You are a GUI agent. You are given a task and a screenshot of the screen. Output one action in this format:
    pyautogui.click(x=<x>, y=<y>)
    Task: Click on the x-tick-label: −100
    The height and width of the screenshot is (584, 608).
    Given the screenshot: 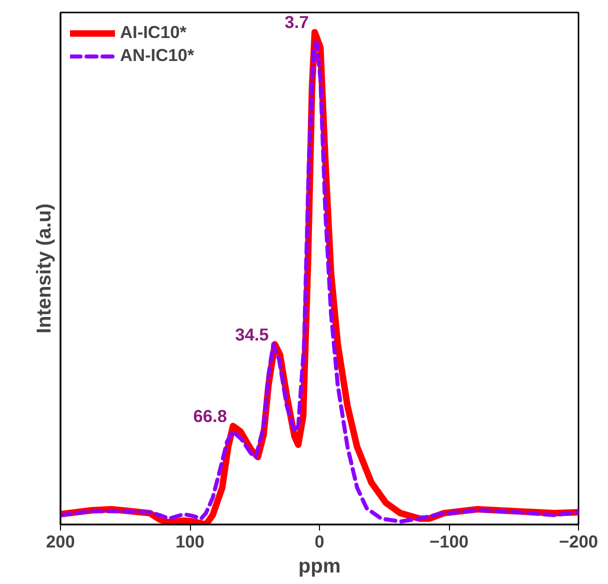 What is the action you would take?
    pyautogui.click(x=449, y=542)
    